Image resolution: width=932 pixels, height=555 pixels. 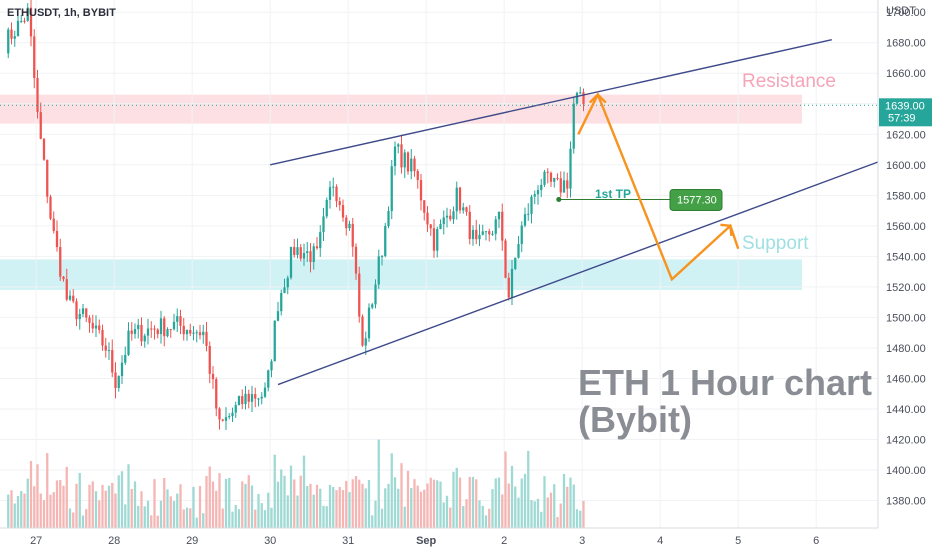 What do you see at coordinates (906, 227) in the screenshot?
I see `price-tick-label: 1560.00` at bounding box center [906, 227].